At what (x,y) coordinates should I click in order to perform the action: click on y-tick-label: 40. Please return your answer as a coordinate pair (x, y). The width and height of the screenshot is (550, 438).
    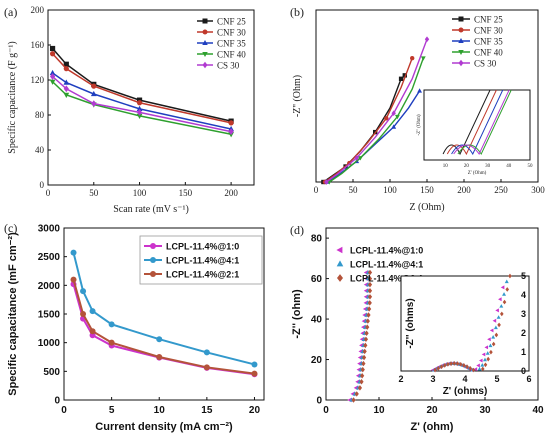
    Looking at the image, I should click on (40, 150).